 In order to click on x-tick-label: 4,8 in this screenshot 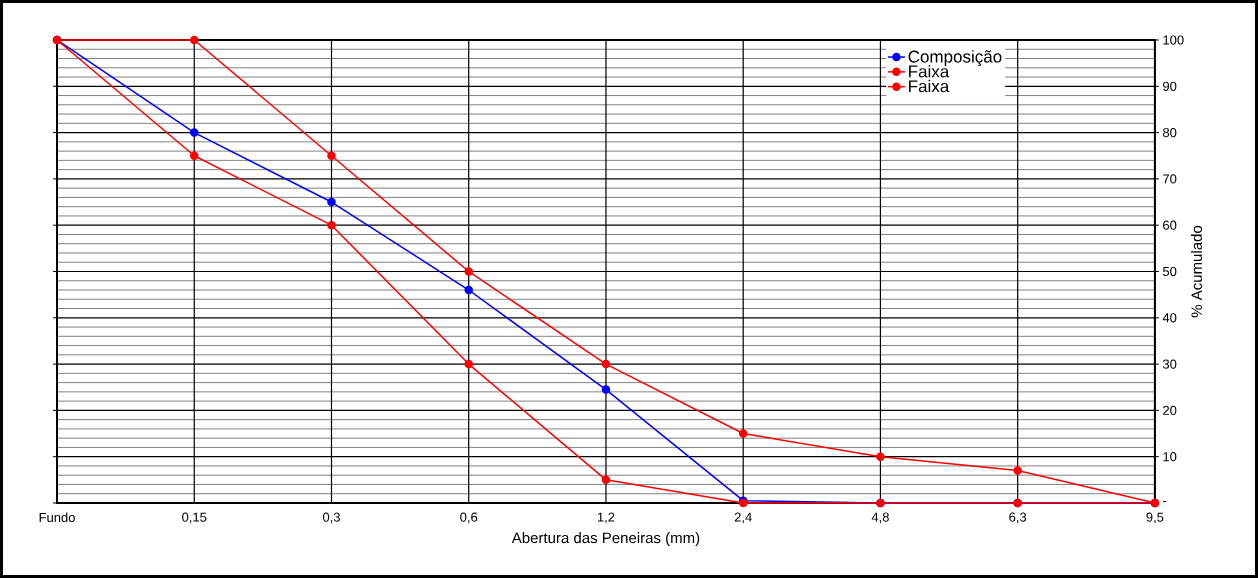, I will do `click(880, 518)`.